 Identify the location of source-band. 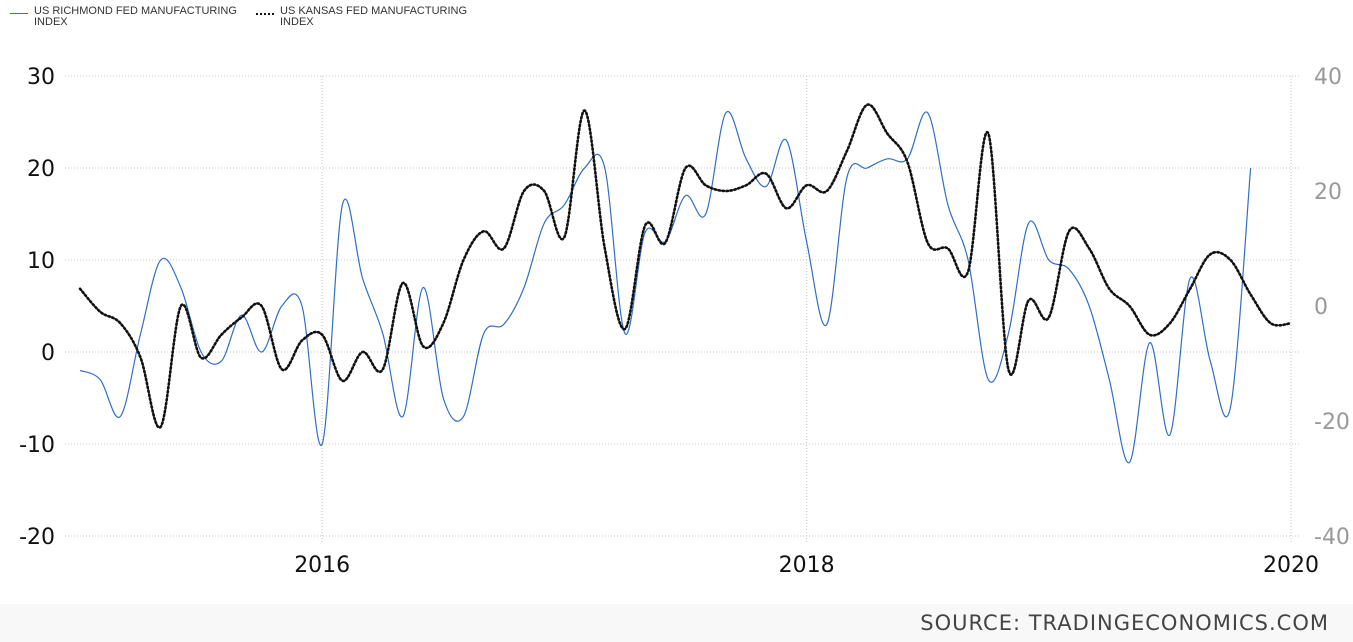
(676, 623).